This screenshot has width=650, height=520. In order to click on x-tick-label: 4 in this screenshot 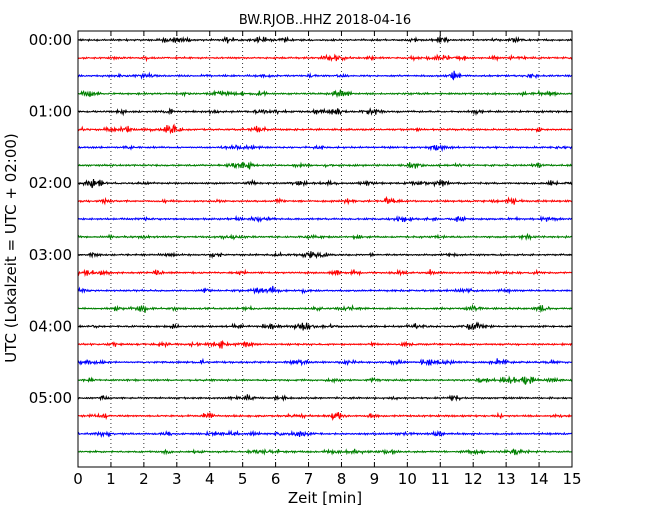, I will do `click(210, 479)`.